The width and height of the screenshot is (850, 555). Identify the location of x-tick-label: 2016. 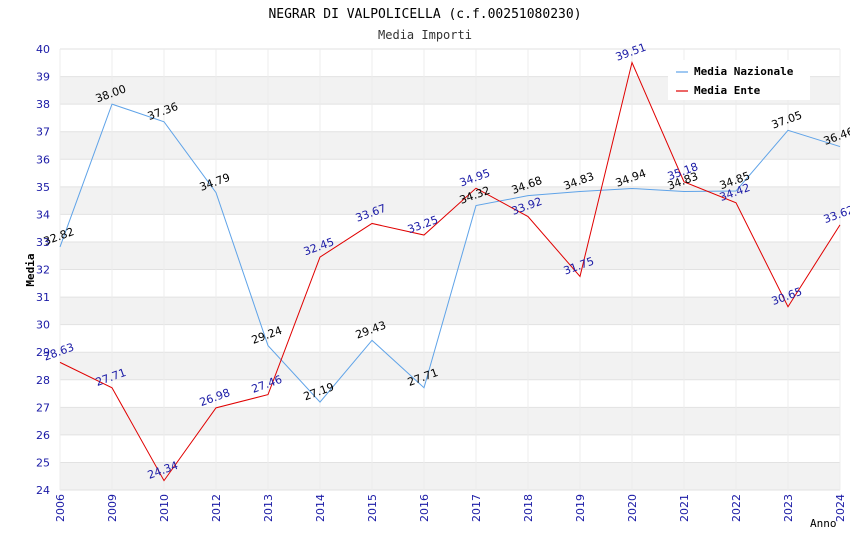
(424, 508).